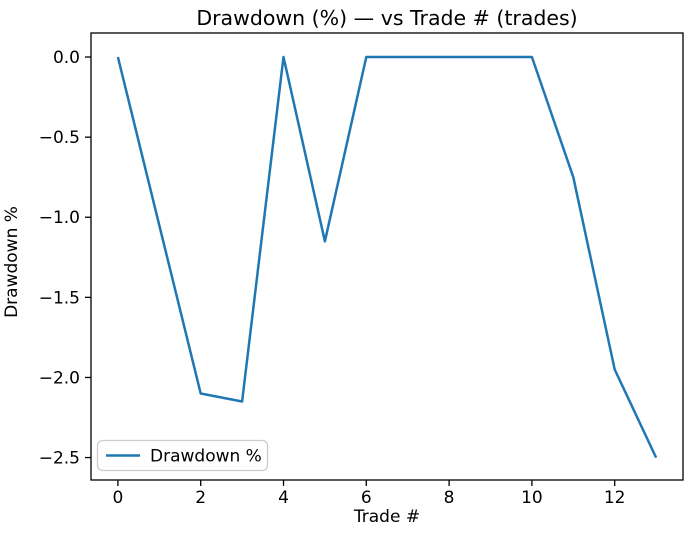 This screenshot has width=695, height=546. I want to click on x-tick-label: 8, so click(449, 498).